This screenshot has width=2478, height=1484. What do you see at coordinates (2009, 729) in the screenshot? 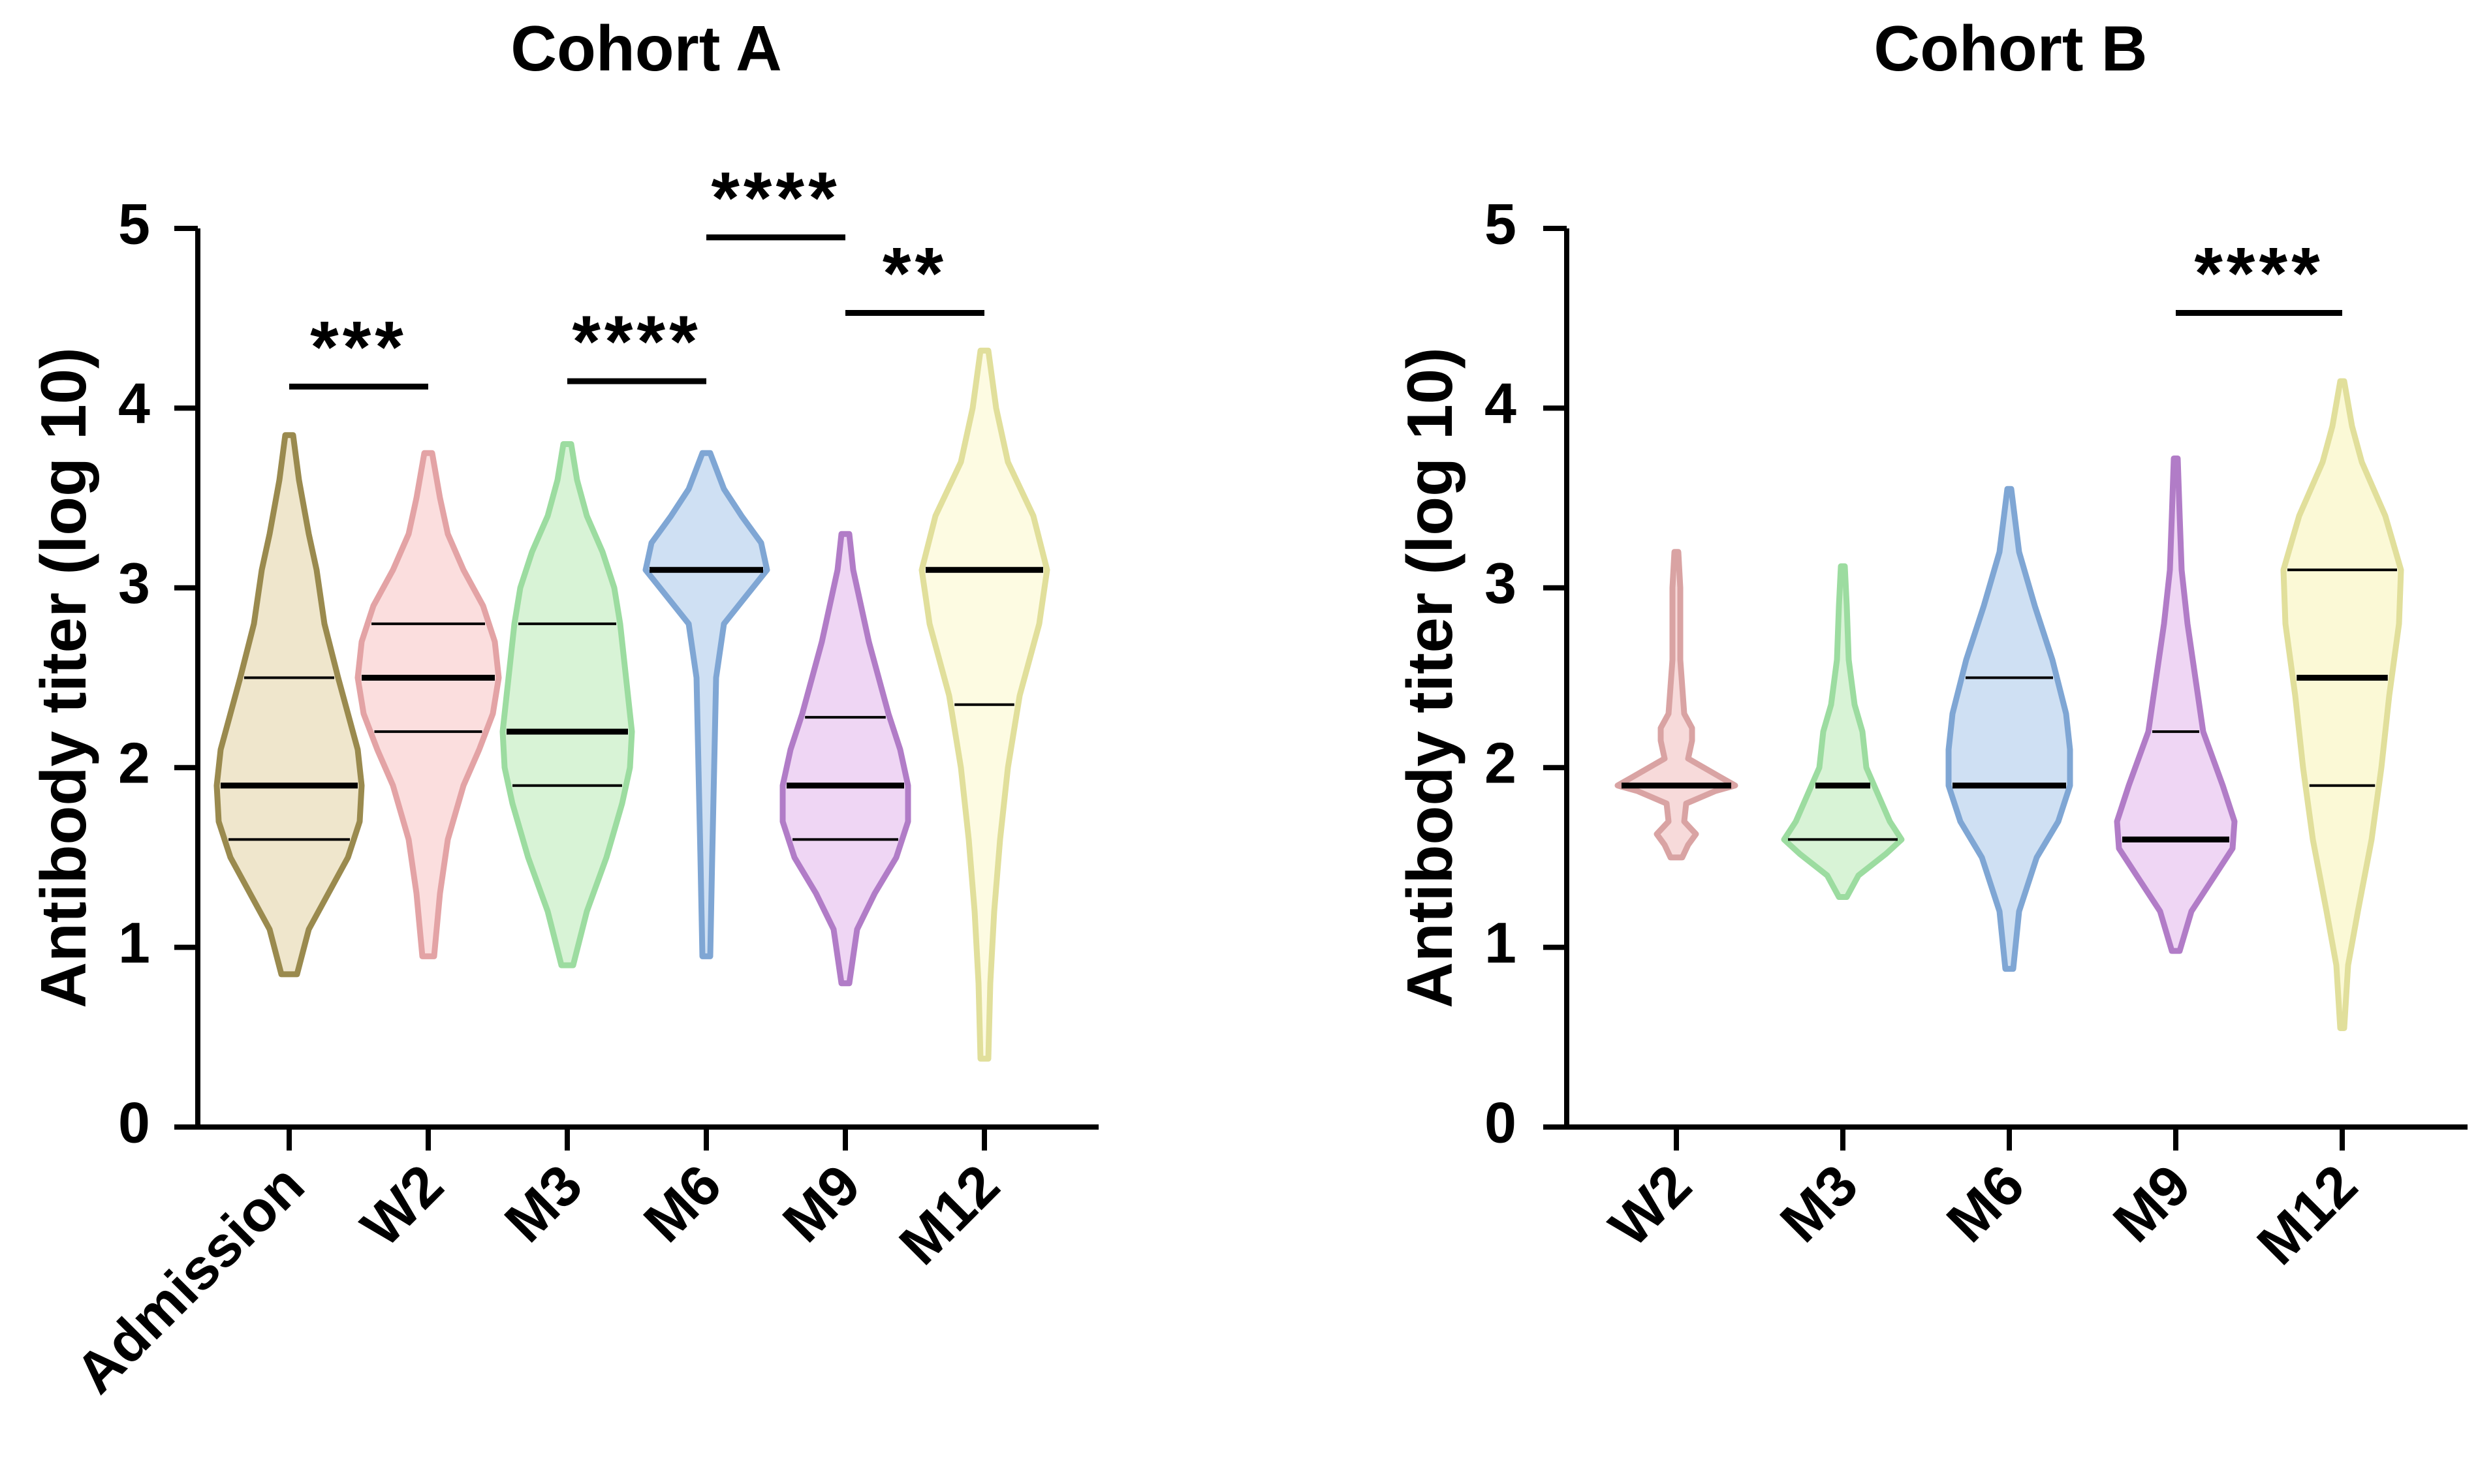
I see `cohort-b-violin-m6` at bounding box center [2009, 729].